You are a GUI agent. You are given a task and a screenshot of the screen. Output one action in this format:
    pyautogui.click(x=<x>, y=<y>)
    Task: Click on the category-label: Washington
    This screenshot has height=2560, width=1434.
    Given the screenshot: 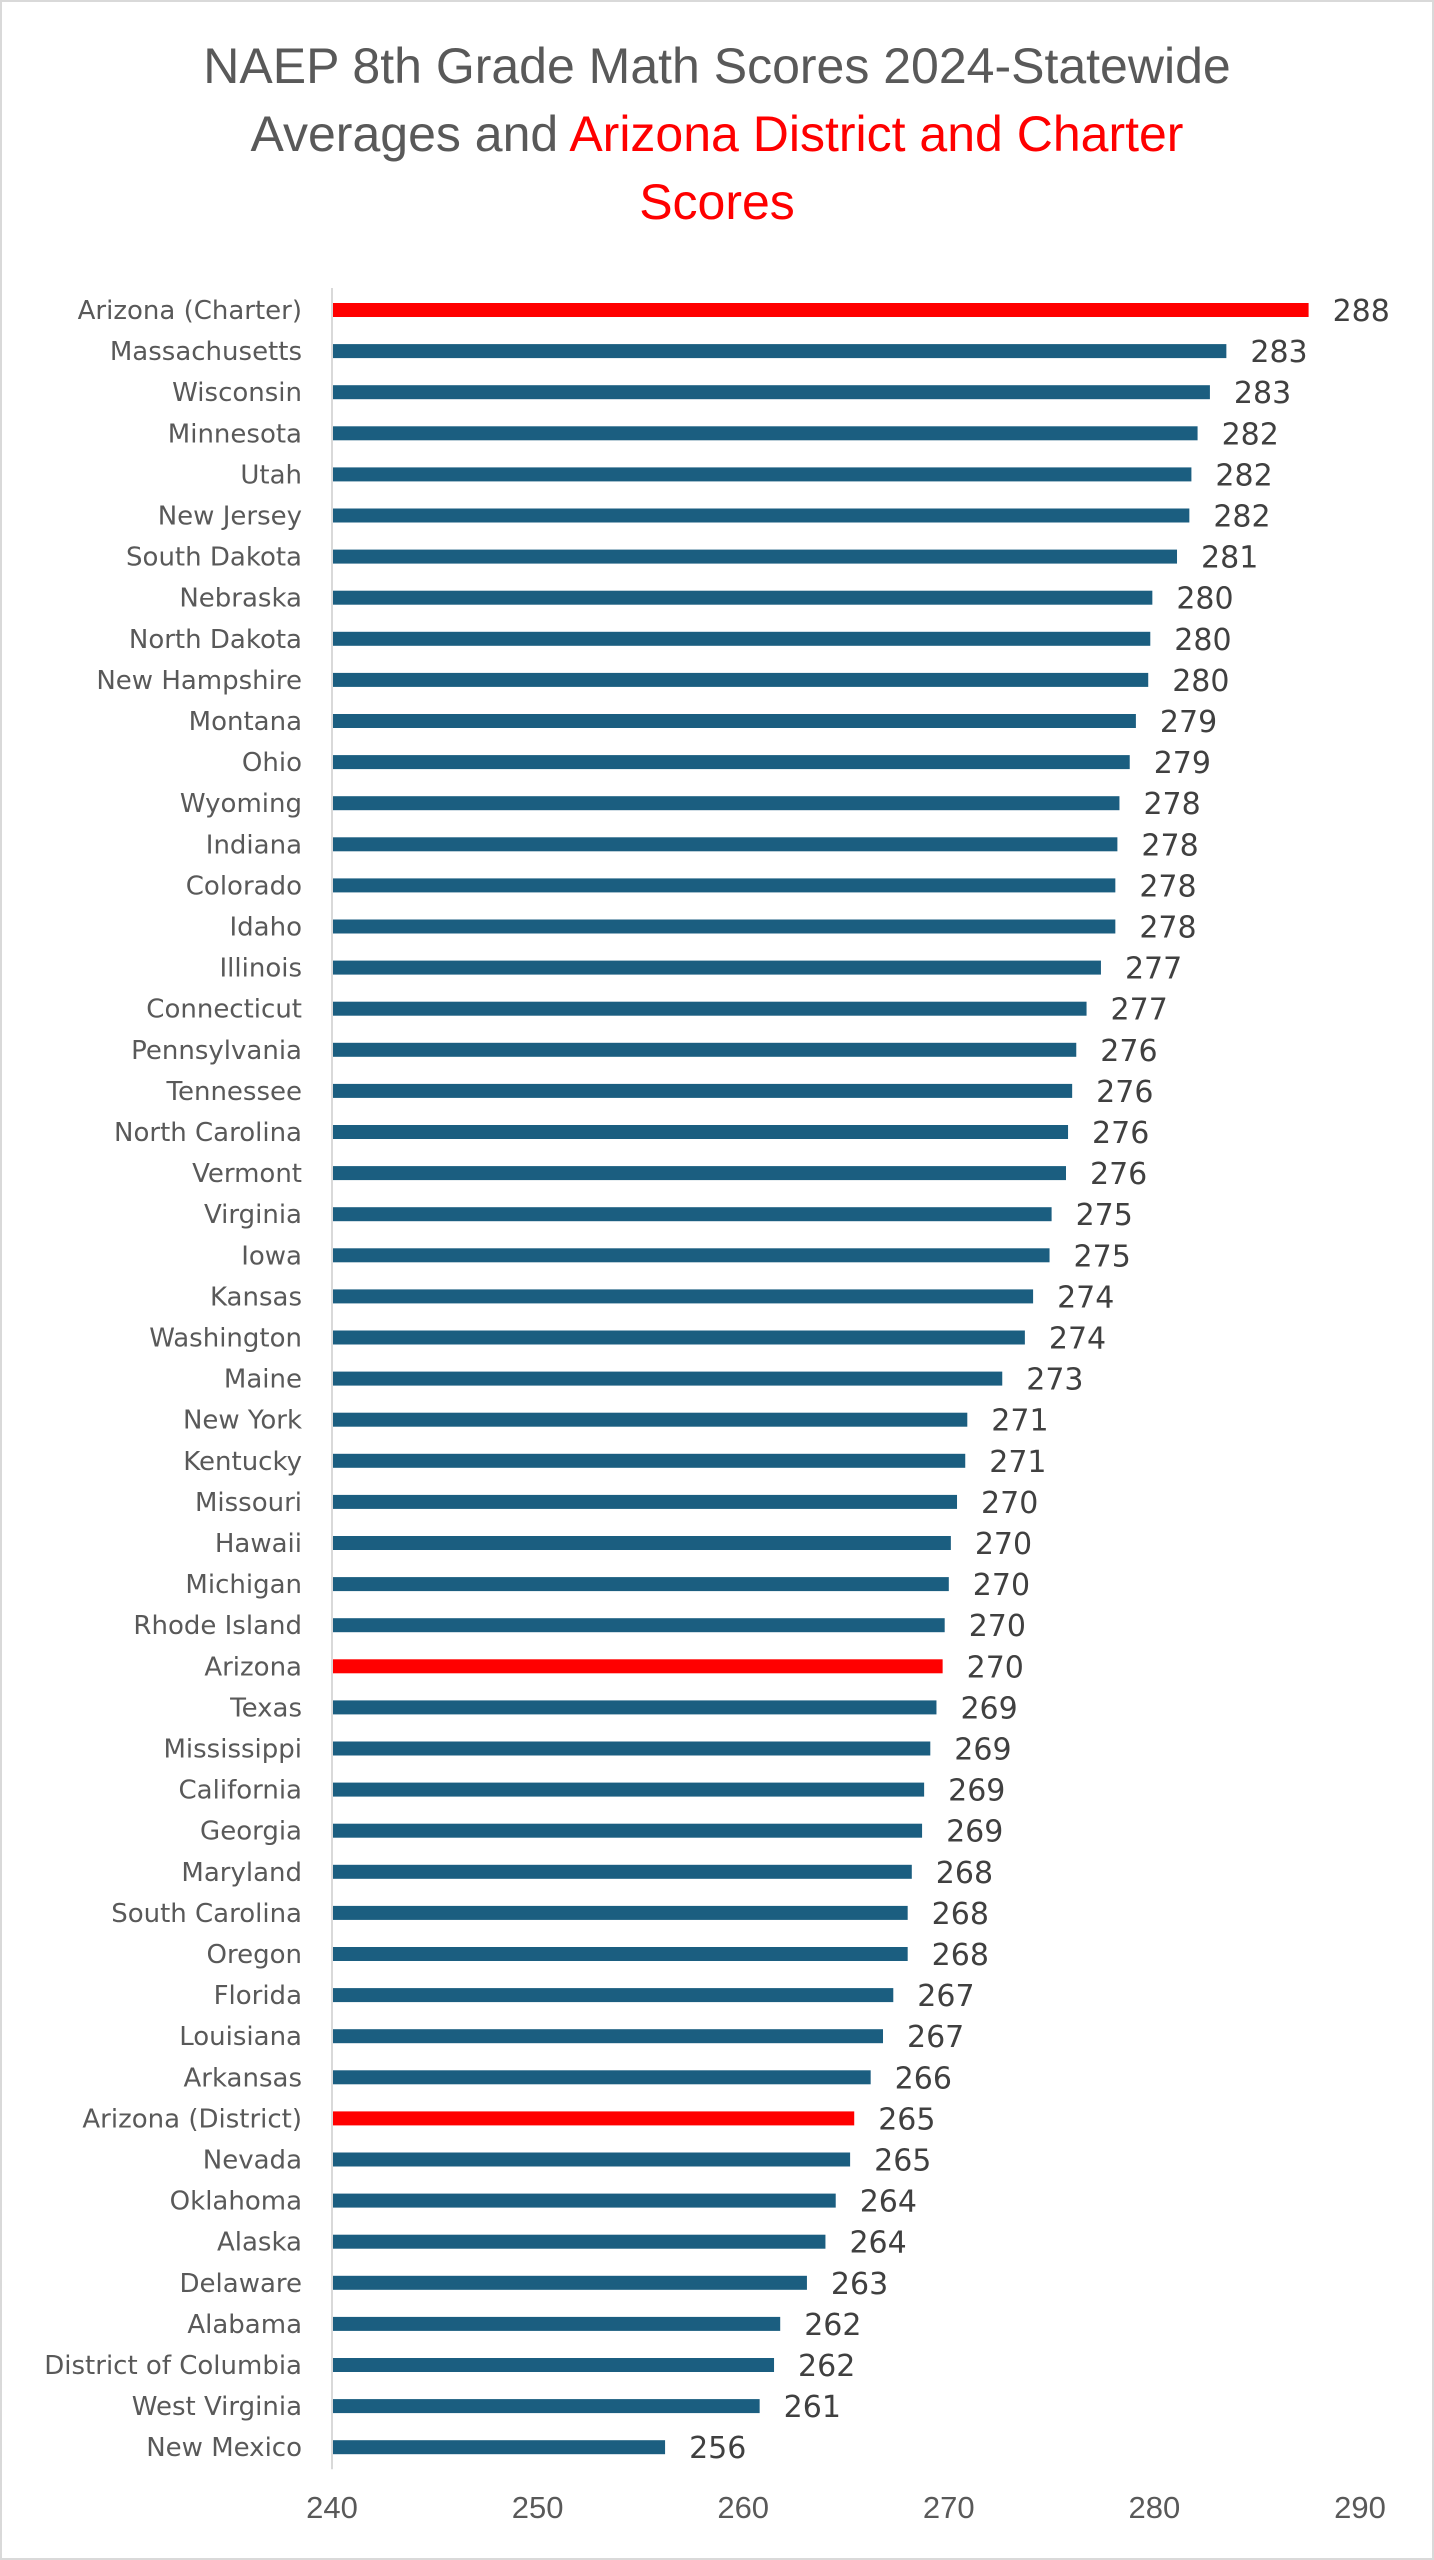 What is the action you would take?
    pyautogui.click(x=225, y=1339)
    